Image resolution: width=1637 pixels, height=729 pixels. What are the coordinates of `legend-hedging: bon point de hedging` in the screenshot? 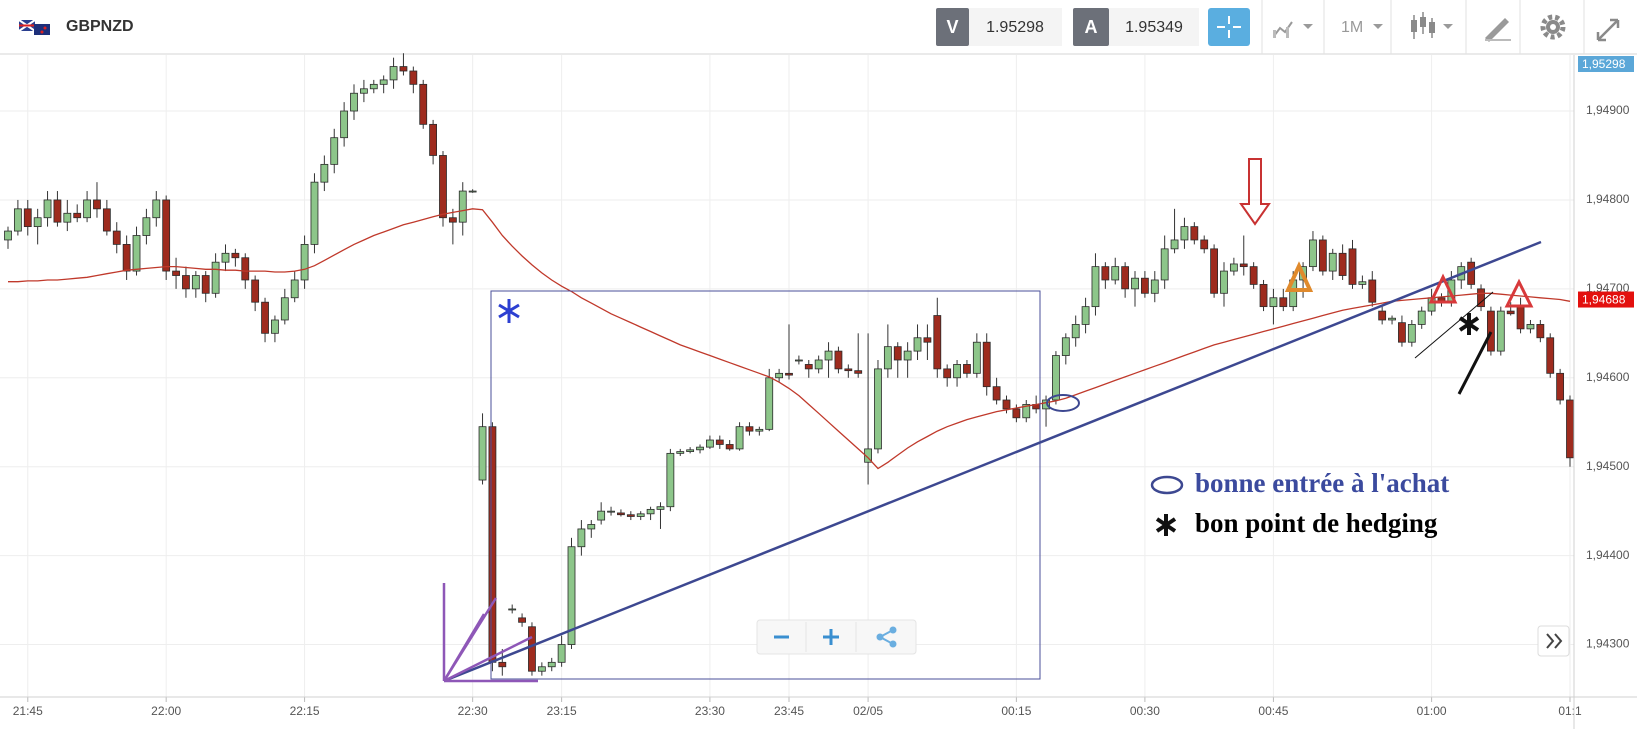 It's located at (1316, 523).